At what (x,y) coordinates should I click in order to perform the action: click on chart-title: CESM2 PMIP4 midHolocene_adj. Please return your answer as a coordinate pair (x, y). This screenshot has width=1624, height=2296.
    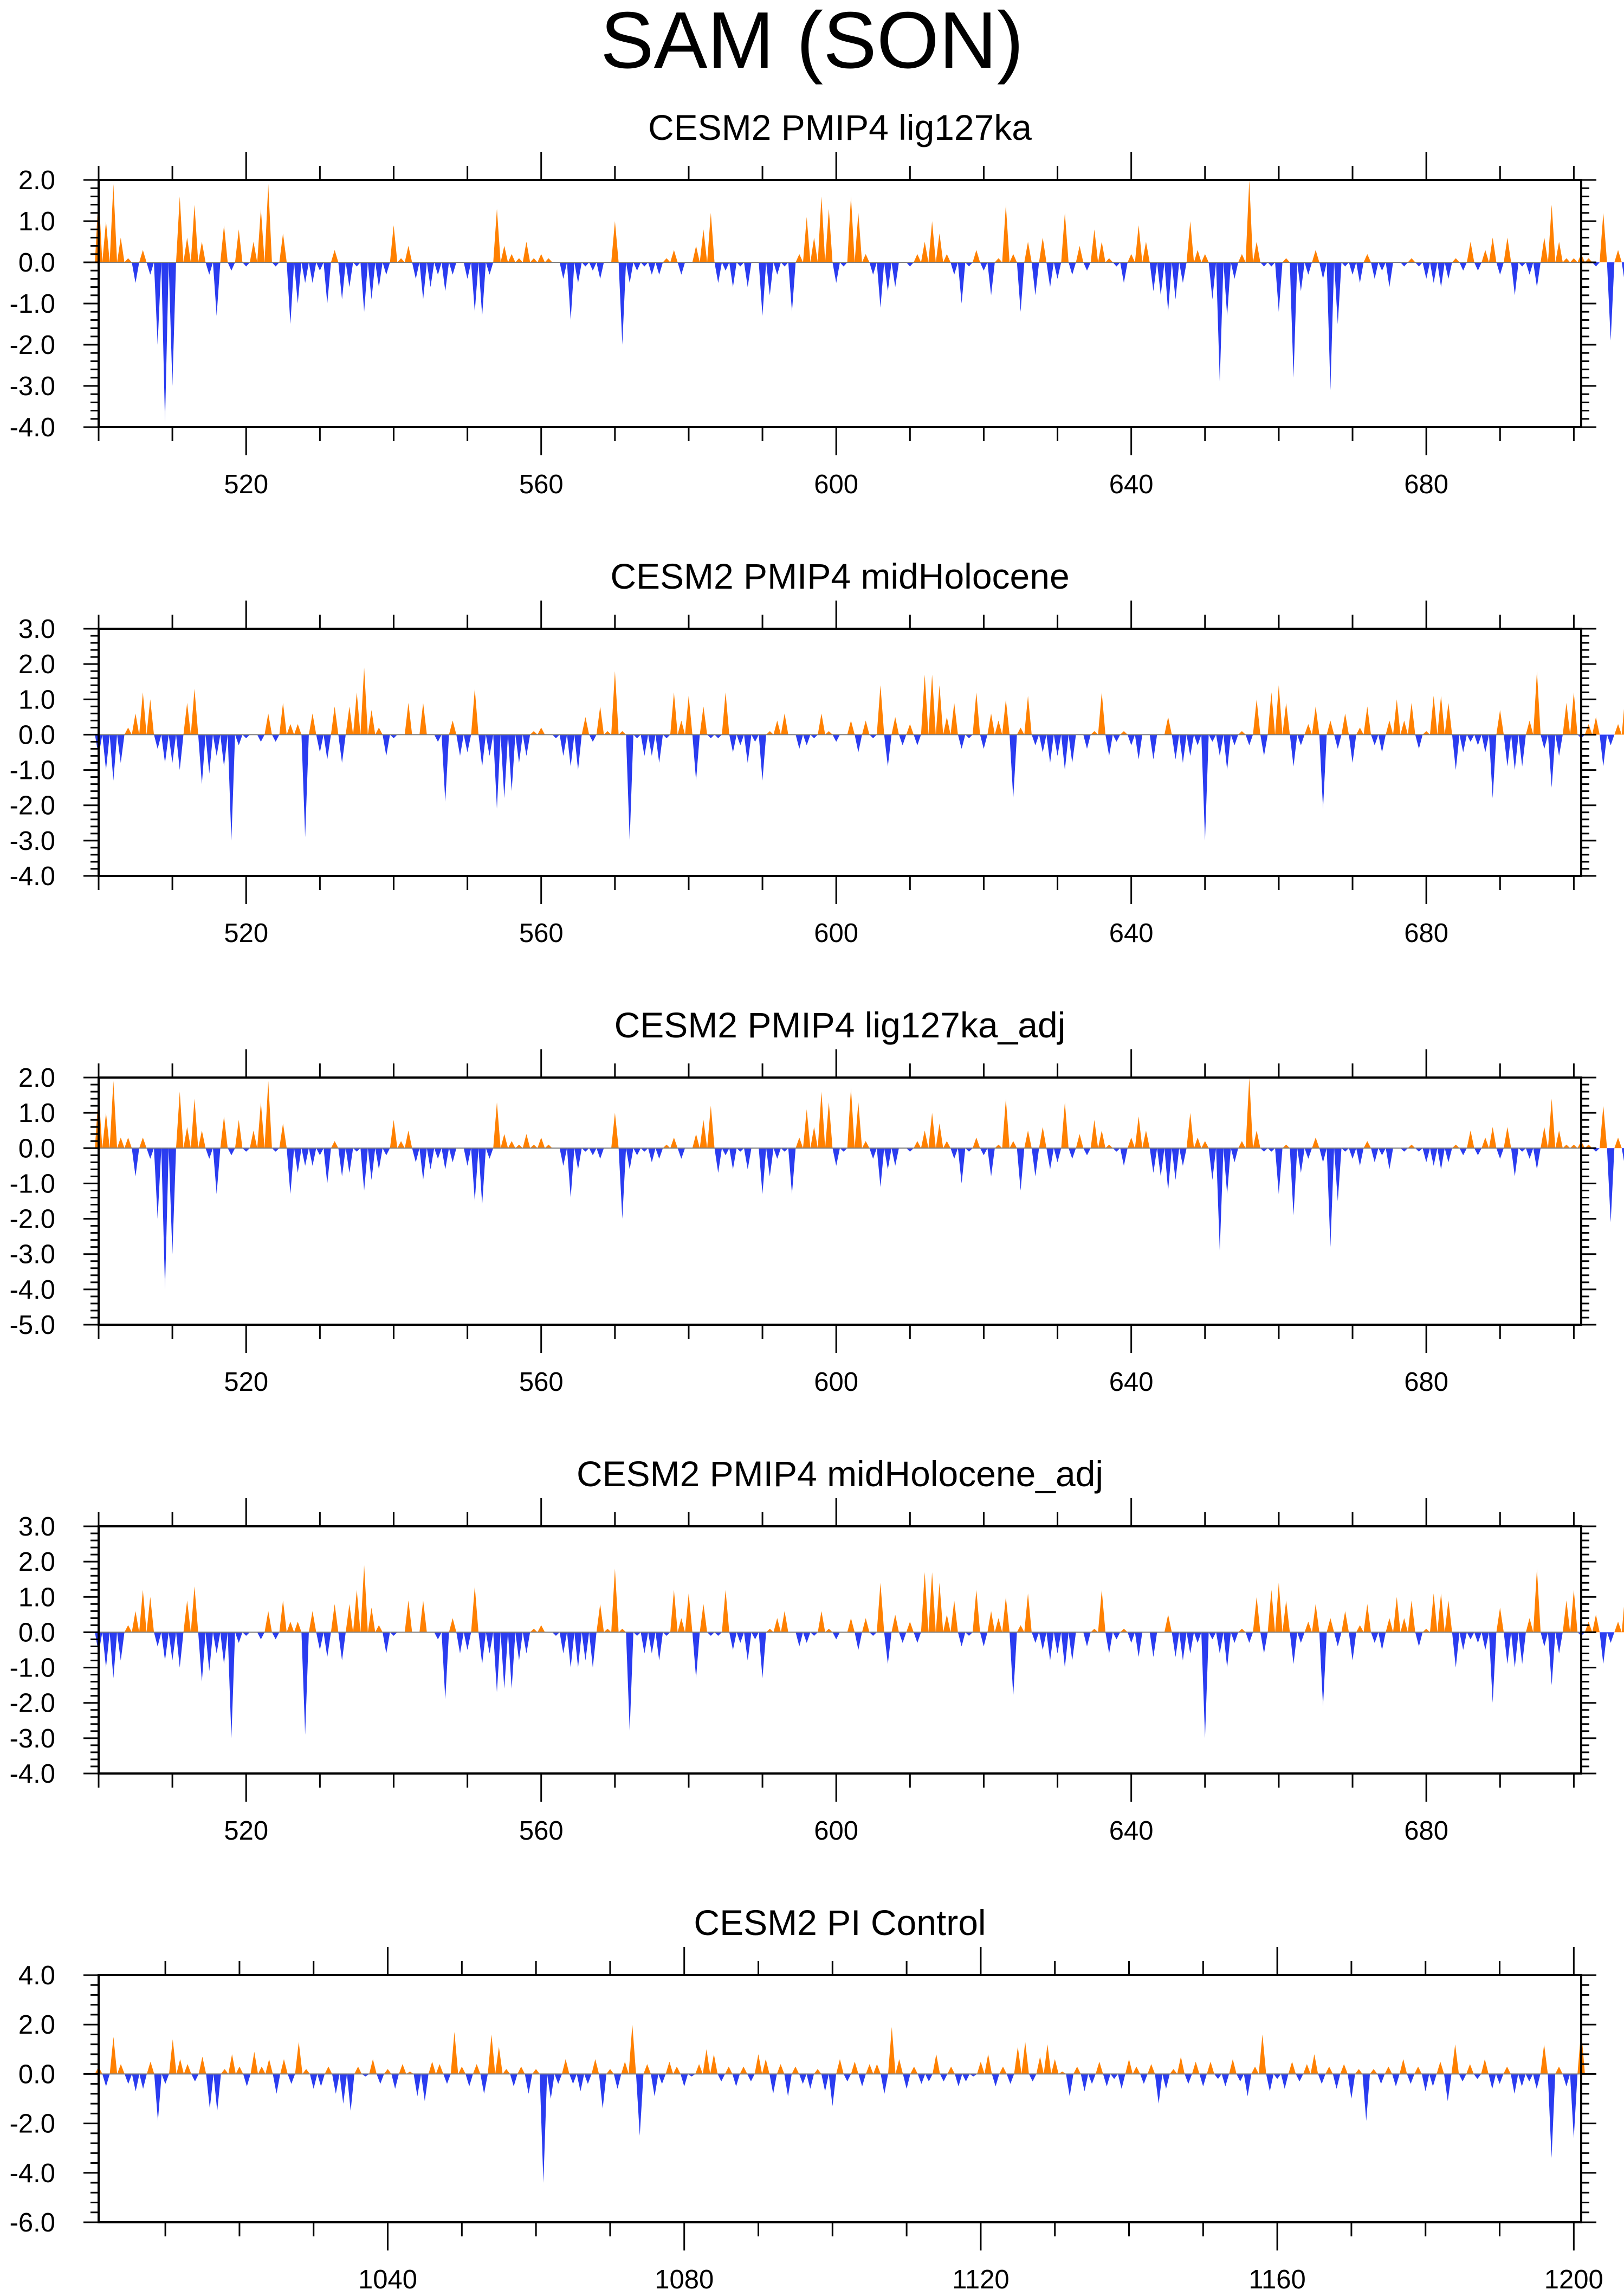
    Looking at the image, I should click on (840, 1474).